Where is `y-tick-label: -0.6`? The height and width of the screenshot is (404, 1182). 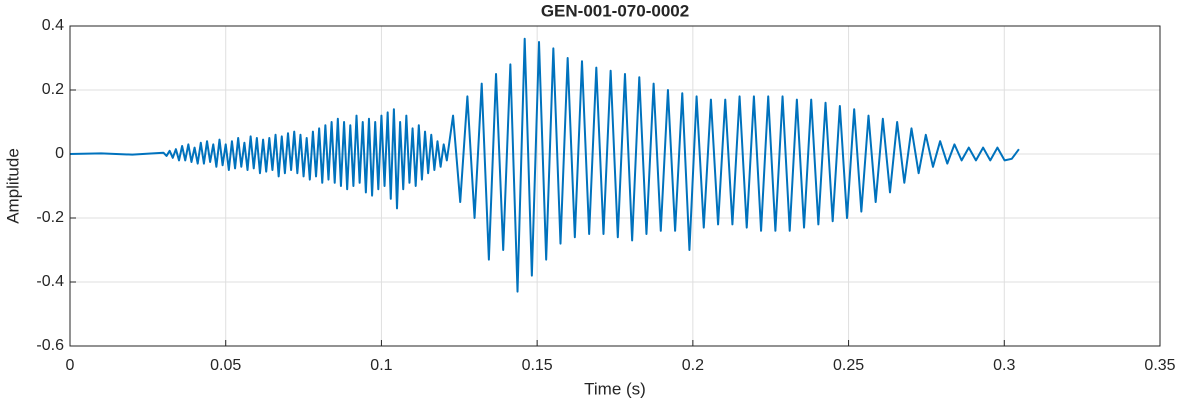 y-tick-label: -0.6 is located at coordinates (50, 345).